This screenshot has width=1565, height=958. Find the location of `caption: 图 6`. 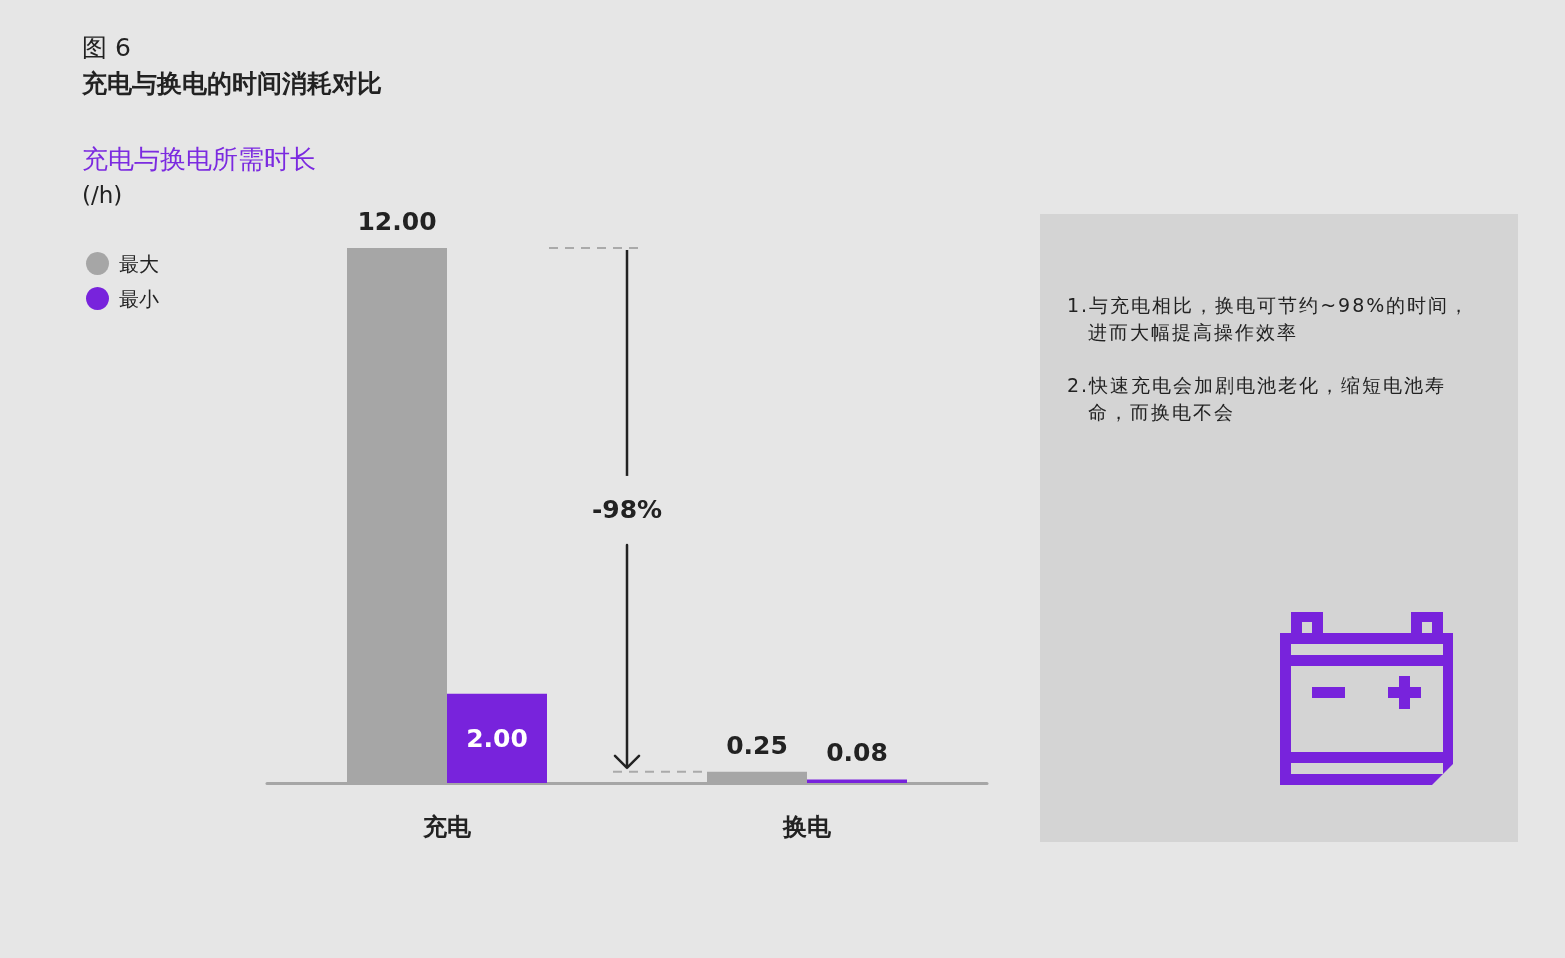

caption: 图 6 is located at coordinates (106, 48).